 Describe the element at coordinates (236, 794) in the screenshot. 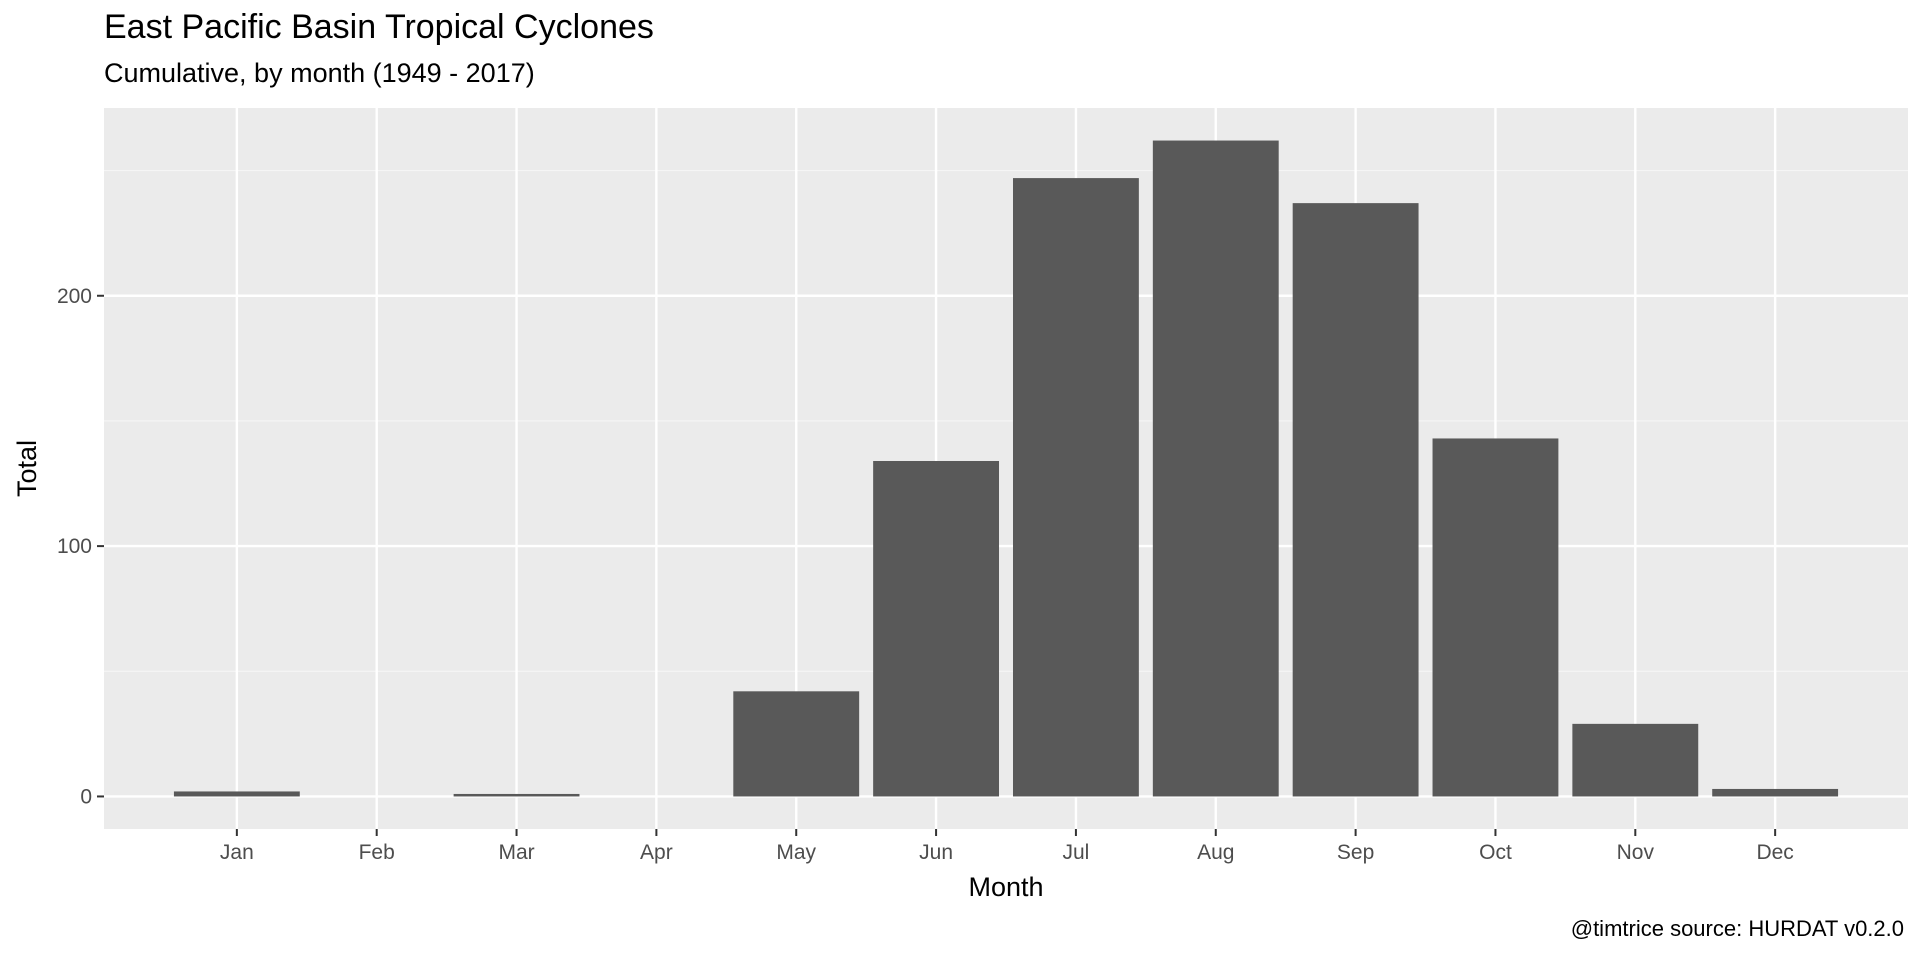

I see `bar-jan` at that location.